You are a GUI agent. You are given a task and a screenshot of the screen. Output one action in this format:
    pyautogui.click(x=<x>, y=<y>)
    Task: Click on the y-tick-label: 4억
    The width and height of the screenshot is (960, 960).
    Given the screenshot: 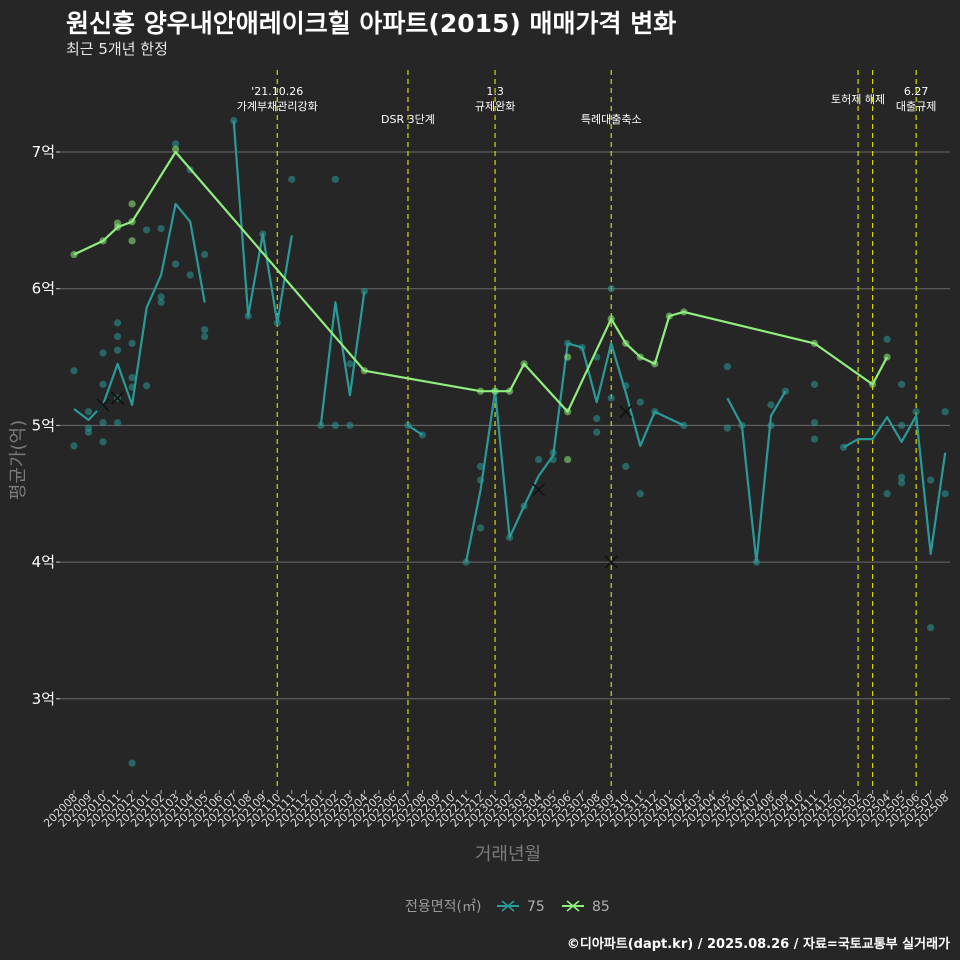 What is the action you would take?
    pyautogui.click(x=43, y=562)
    